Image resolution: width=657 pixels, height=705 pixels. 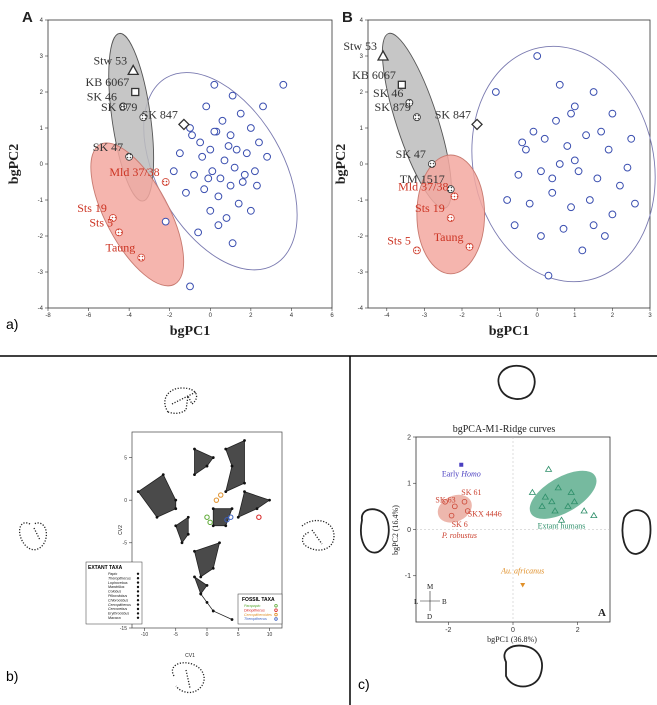 What do you see at coordinates (362, 57) in the screenshot?
I see `y-tick-label: 3` at bounding box center [362, 57].